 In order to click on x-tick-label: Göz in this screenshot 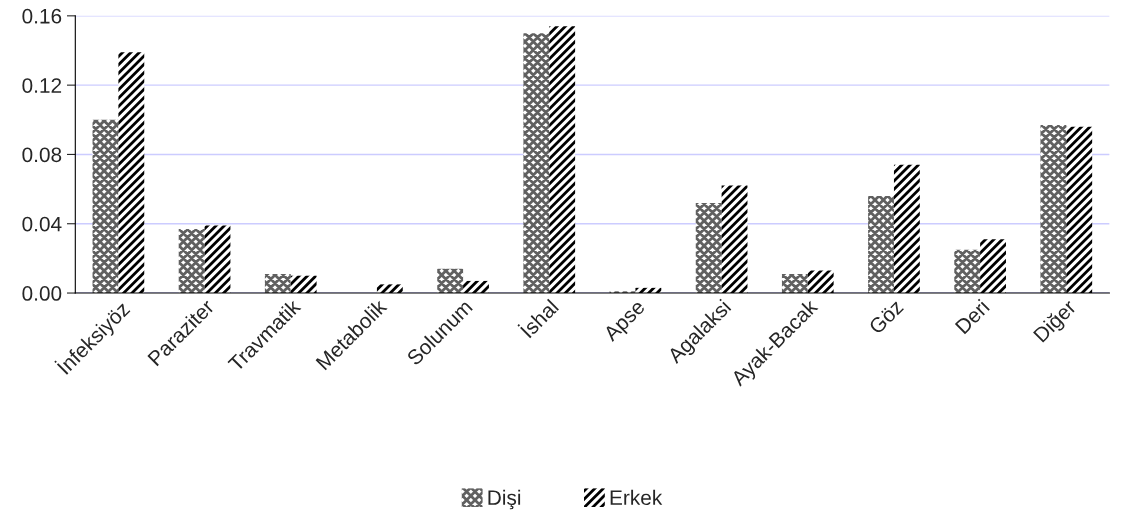, I will do `click(886, 316)`.